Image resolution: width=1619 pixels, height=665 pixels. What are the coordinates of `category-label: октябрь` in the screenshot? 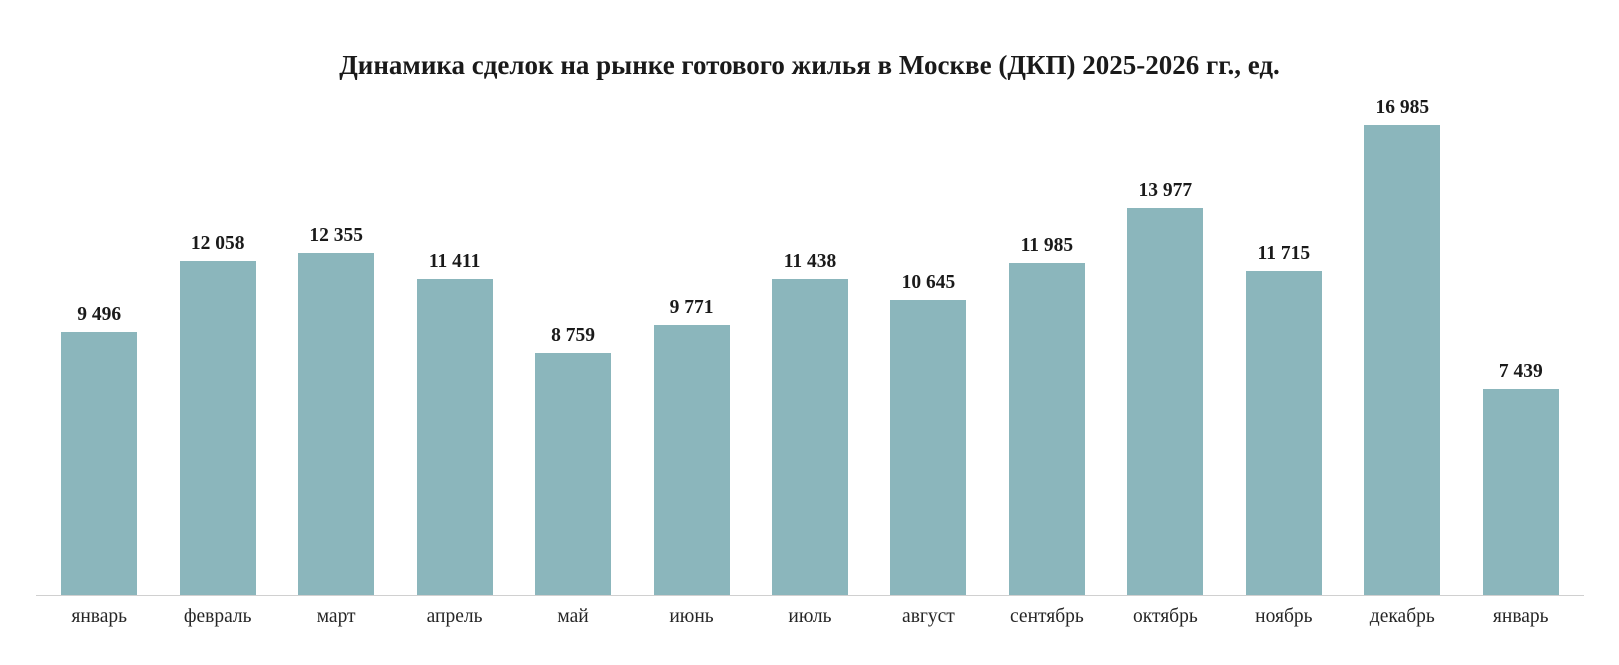 It's located at (1165, 616).